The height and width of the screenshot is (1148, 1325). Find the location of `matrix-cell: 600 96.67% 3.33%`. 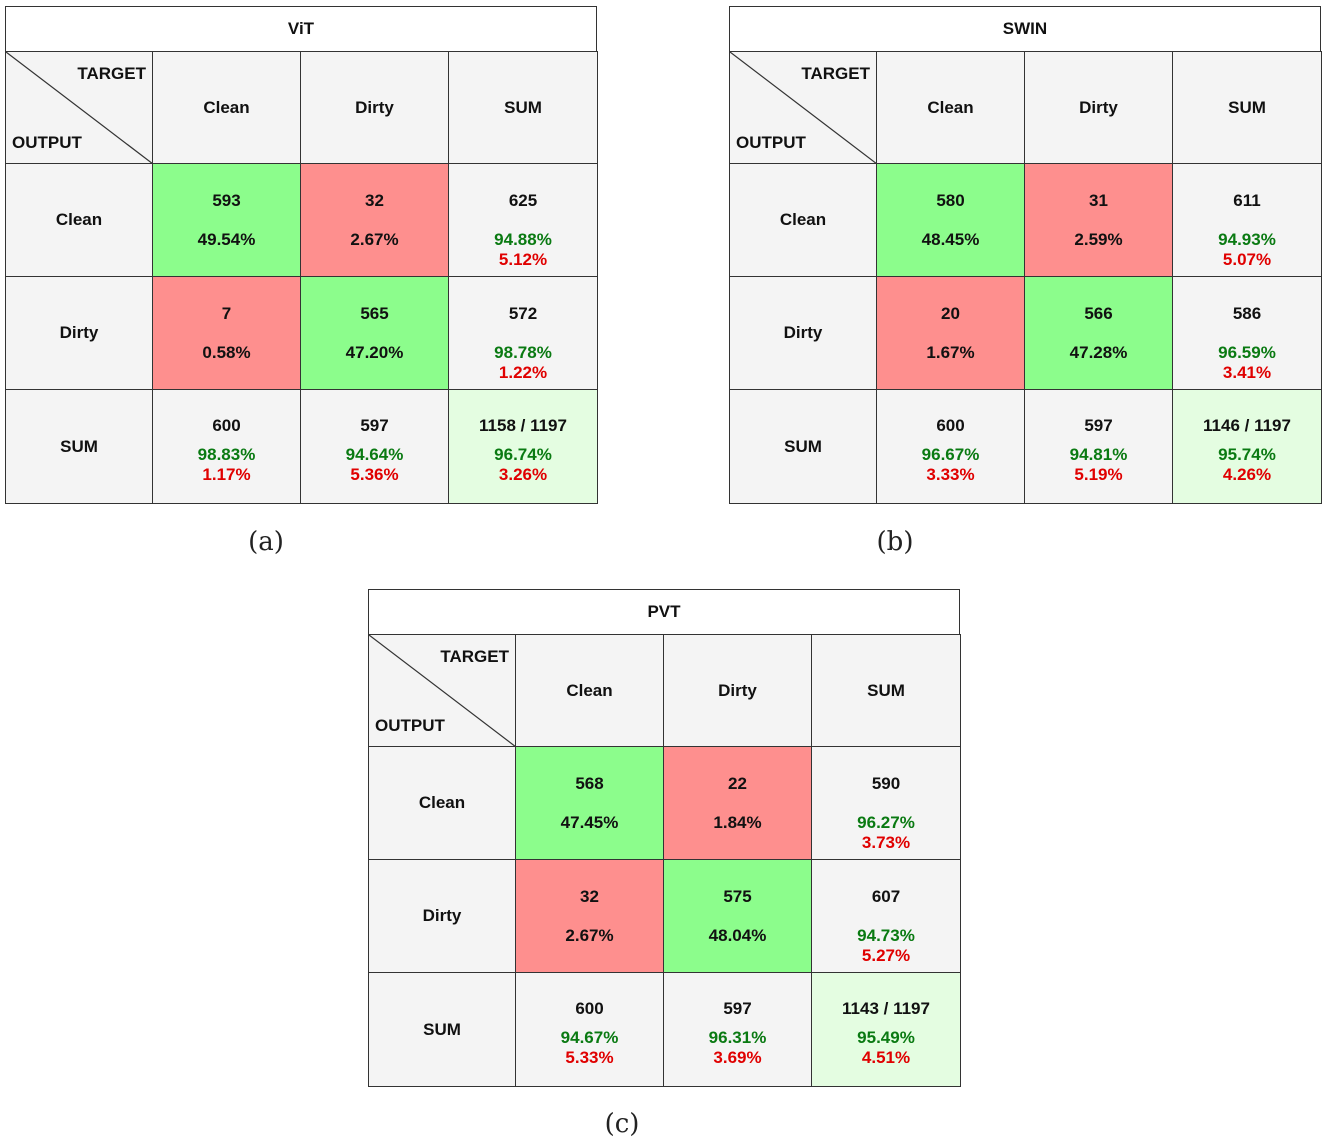

matrix-cell: 600 96.67% 3.33% is located at coordinates (950, 446).